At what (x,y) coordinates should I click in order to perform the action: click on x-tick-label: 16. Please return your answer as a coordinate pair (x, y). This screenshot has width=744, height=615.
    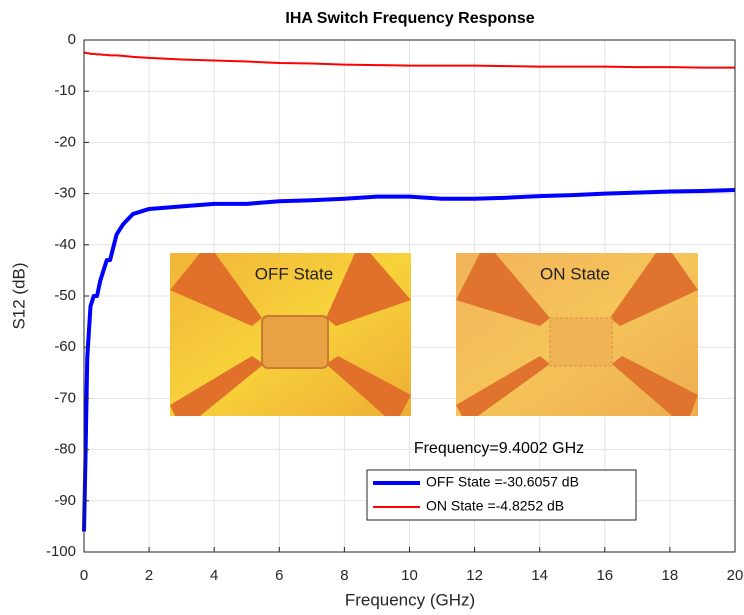
    Looking at the image, I should click on (604, 575).